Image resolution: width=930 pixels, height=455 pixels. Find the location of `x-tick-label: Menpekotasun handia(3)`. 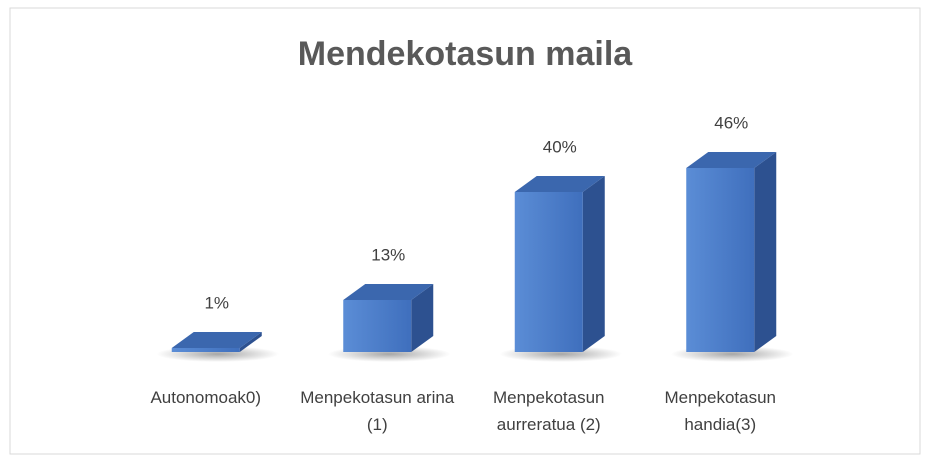

x-tick-label: Menpekotasun handia(3) is located at coordinates (720, 411).